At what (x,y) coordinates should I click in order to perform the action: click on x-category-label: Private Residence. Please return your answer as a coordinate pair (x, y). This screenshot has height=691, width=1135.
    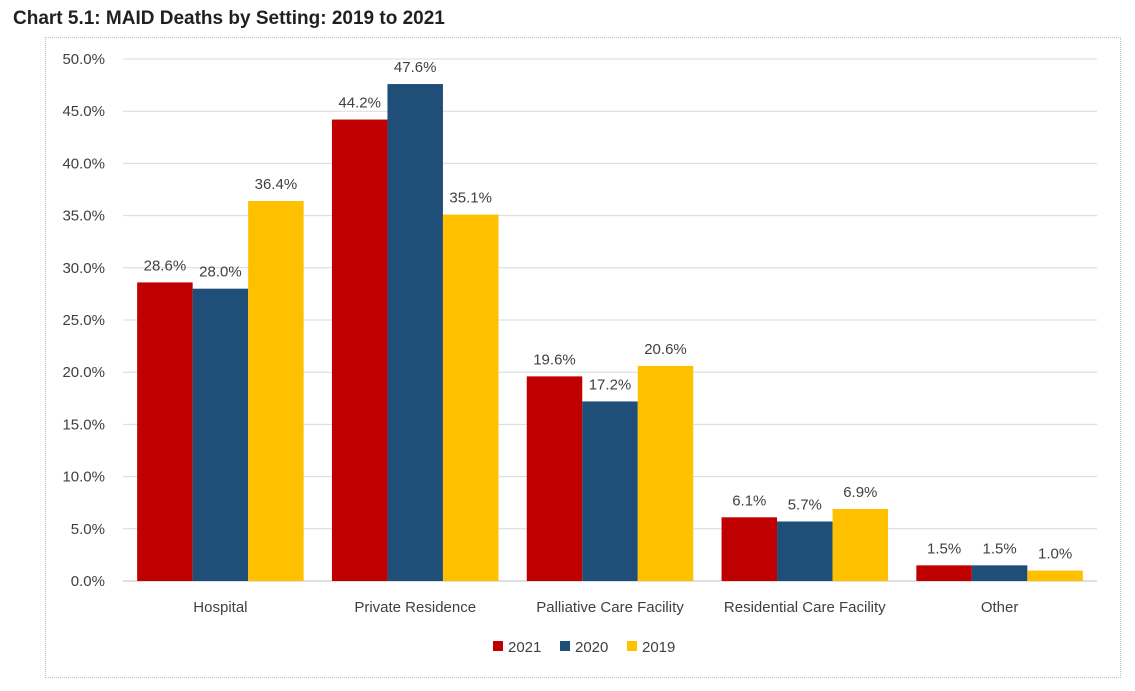
    Looking at the image, I should click on (415, 607).